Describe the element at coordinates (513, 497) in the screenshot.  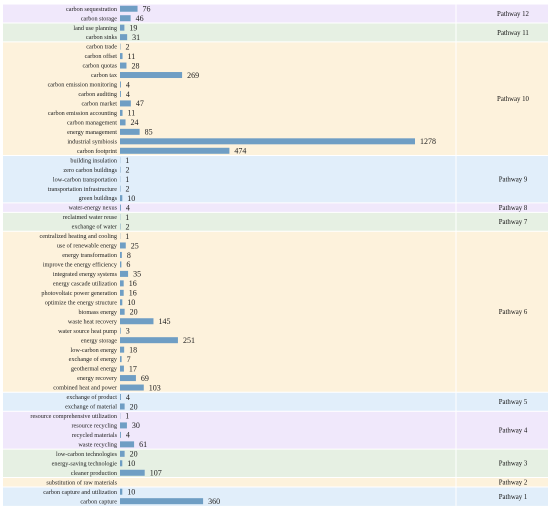
I see `pathway-label: Pathway 1` at that location.